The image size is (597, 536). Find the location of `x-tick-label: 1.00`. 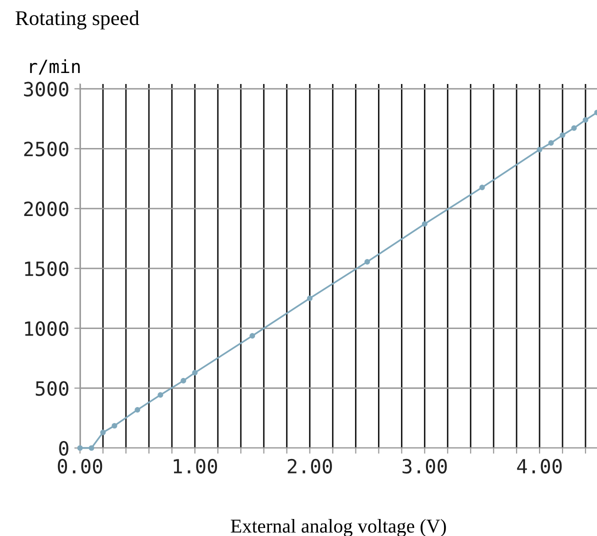

x-tick-label: 1.00 is located at coordinates (196, 466).